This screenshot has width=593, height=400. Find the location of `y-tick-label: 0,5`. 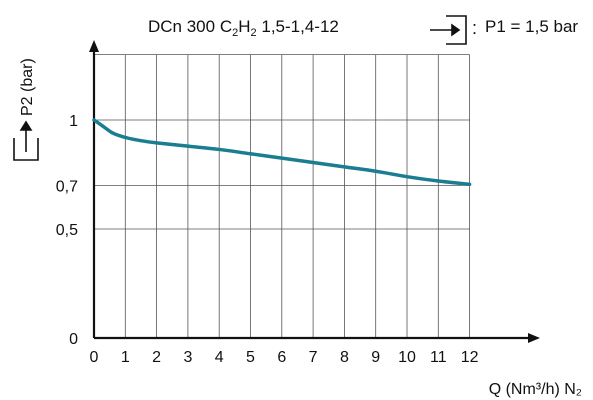

y-tick-label: 0,5 is located at coordinates (67, 230).